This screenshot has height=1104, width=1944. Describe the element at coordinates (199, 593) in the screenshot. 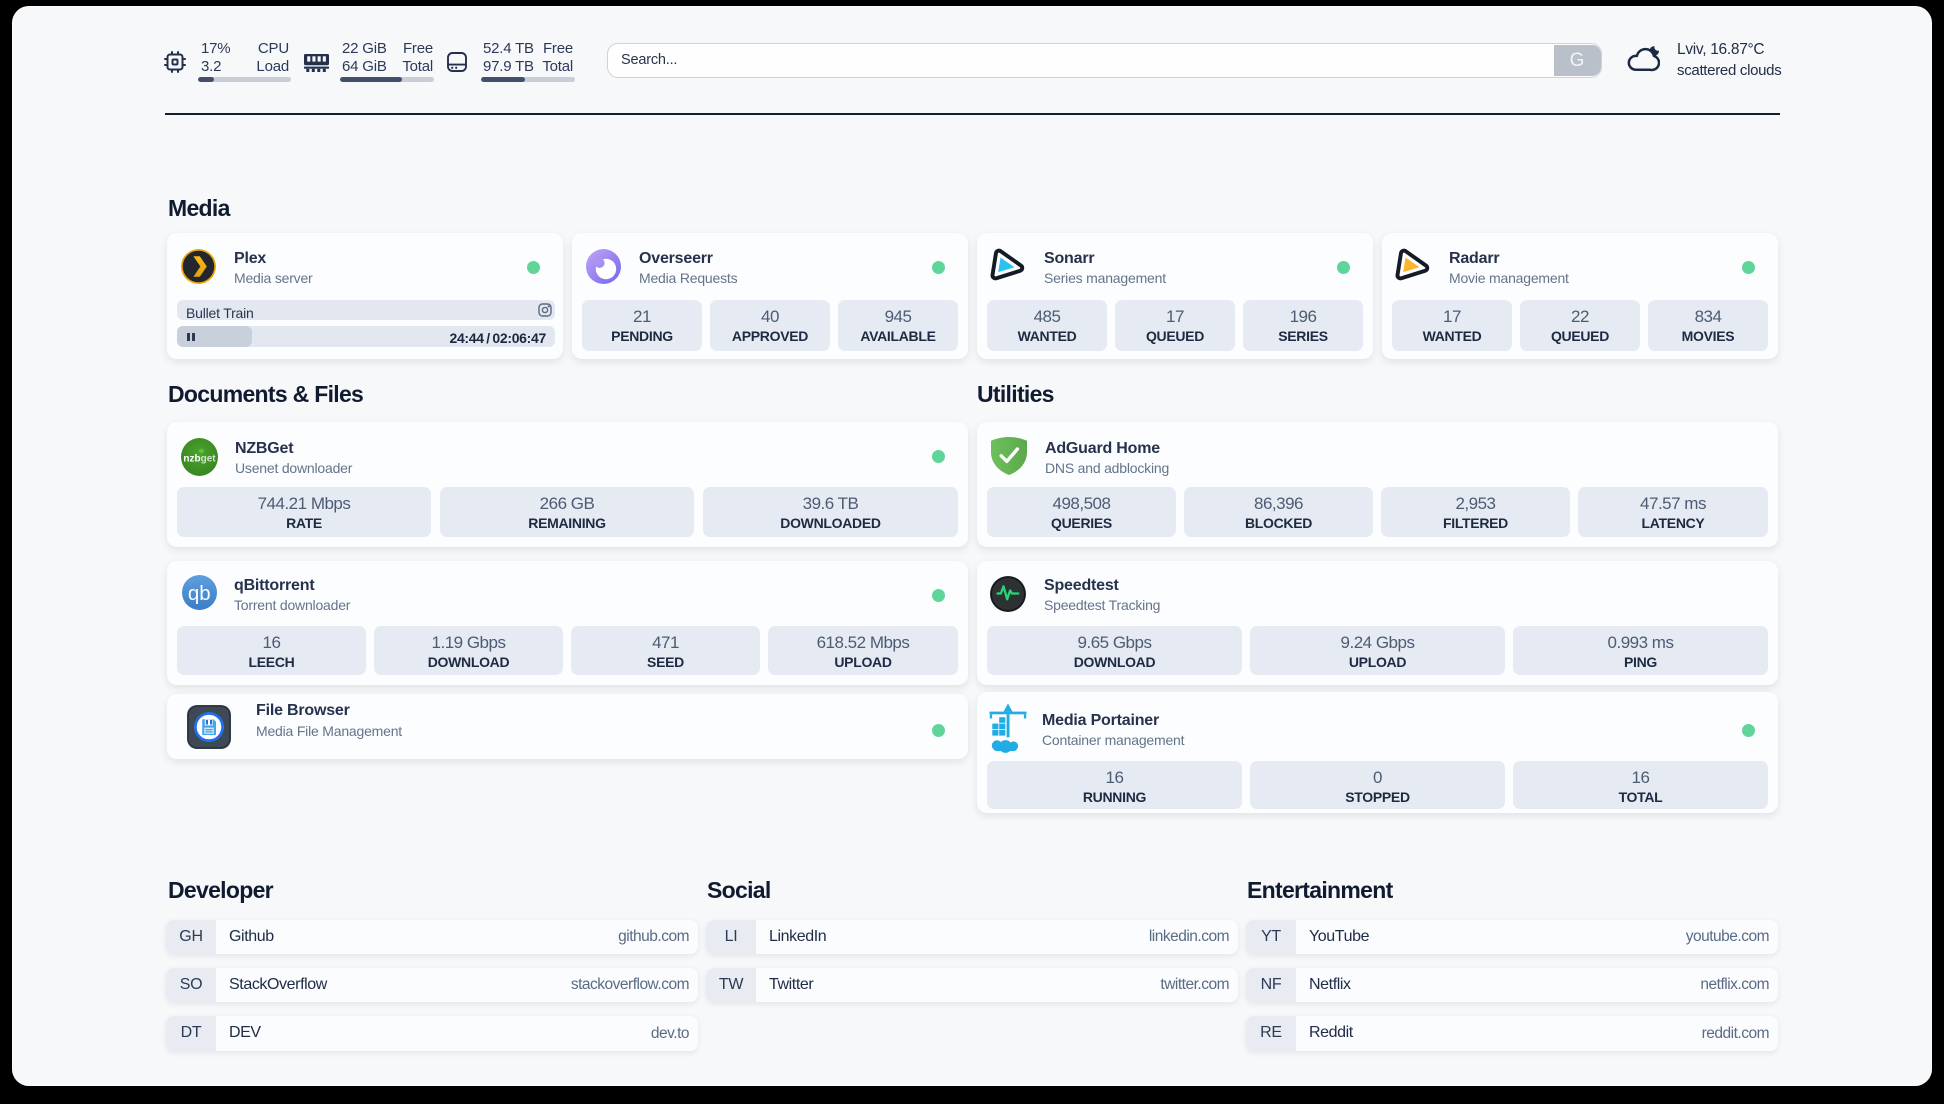

I see `svg-text: qb` at that location.